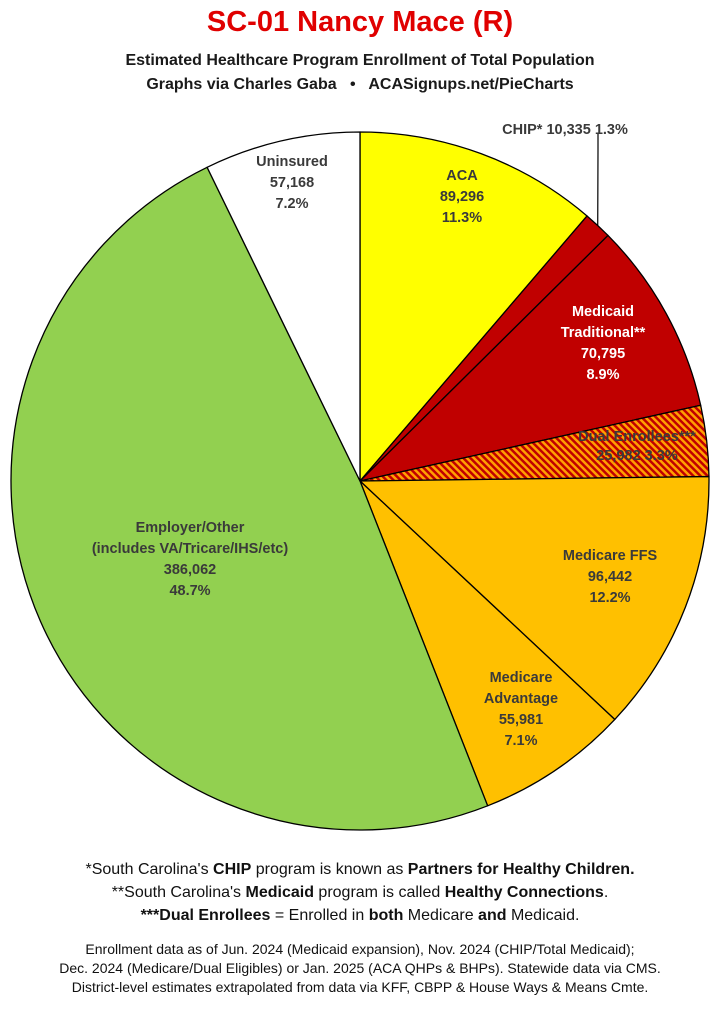  What do you see at coordinates (471, 84) in the screenshot?
I see `credit-site: ACASignups.net/PieCharts` at bounding box center [471, 84].